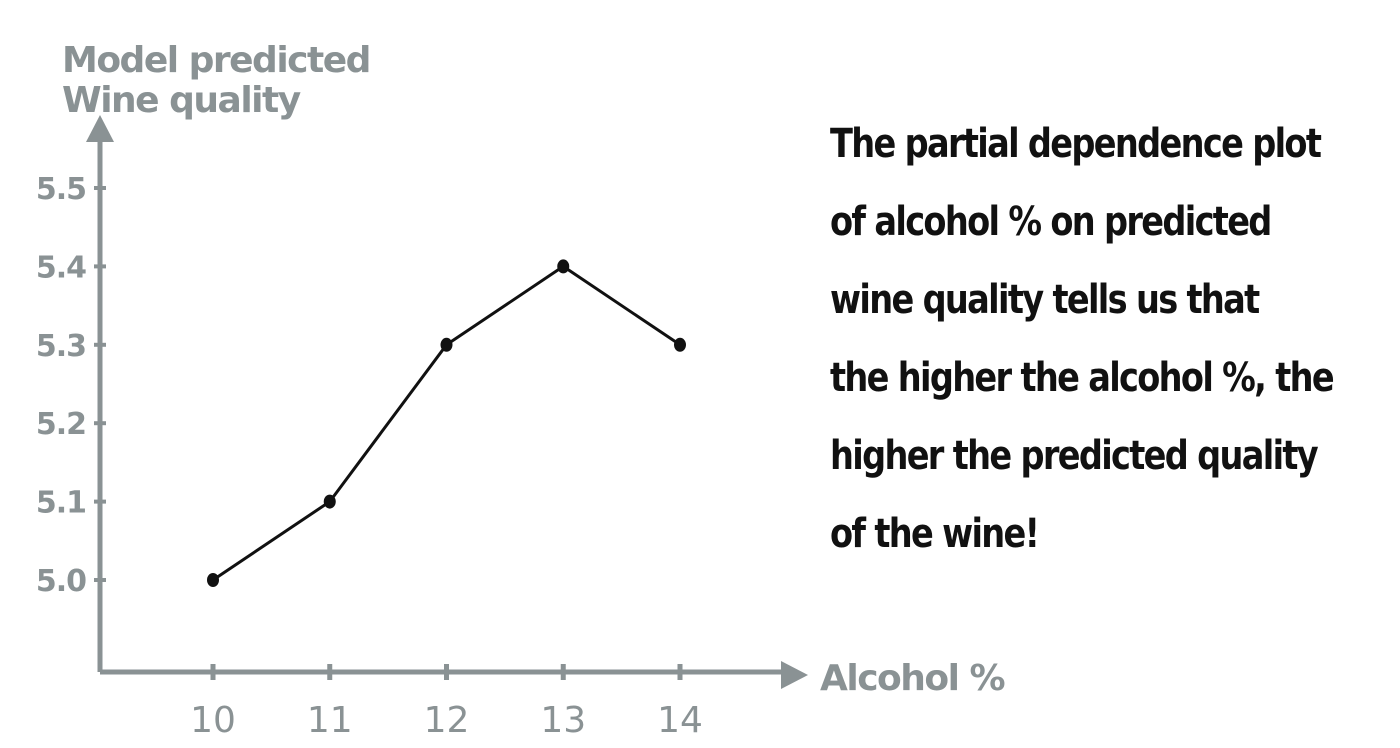 Image resolution: width=1400 pixels, height=748 pixels. What do you see at coordinates (61, 189) in the screenshot?
I see `y-tick-label: 5.5` at bounding box center [61, 189].